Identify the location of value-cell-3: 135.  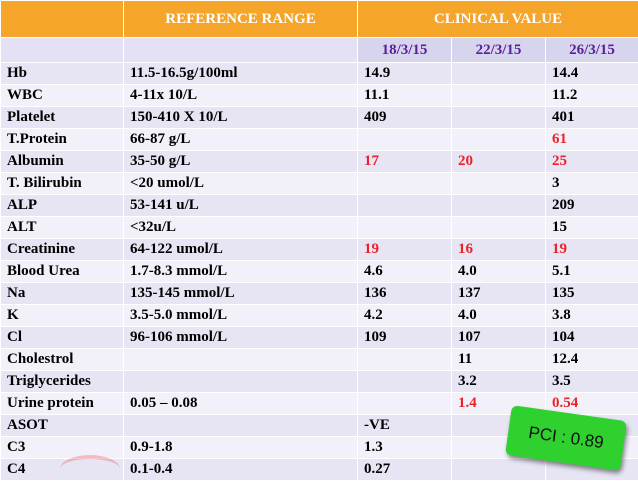
(592, 294).